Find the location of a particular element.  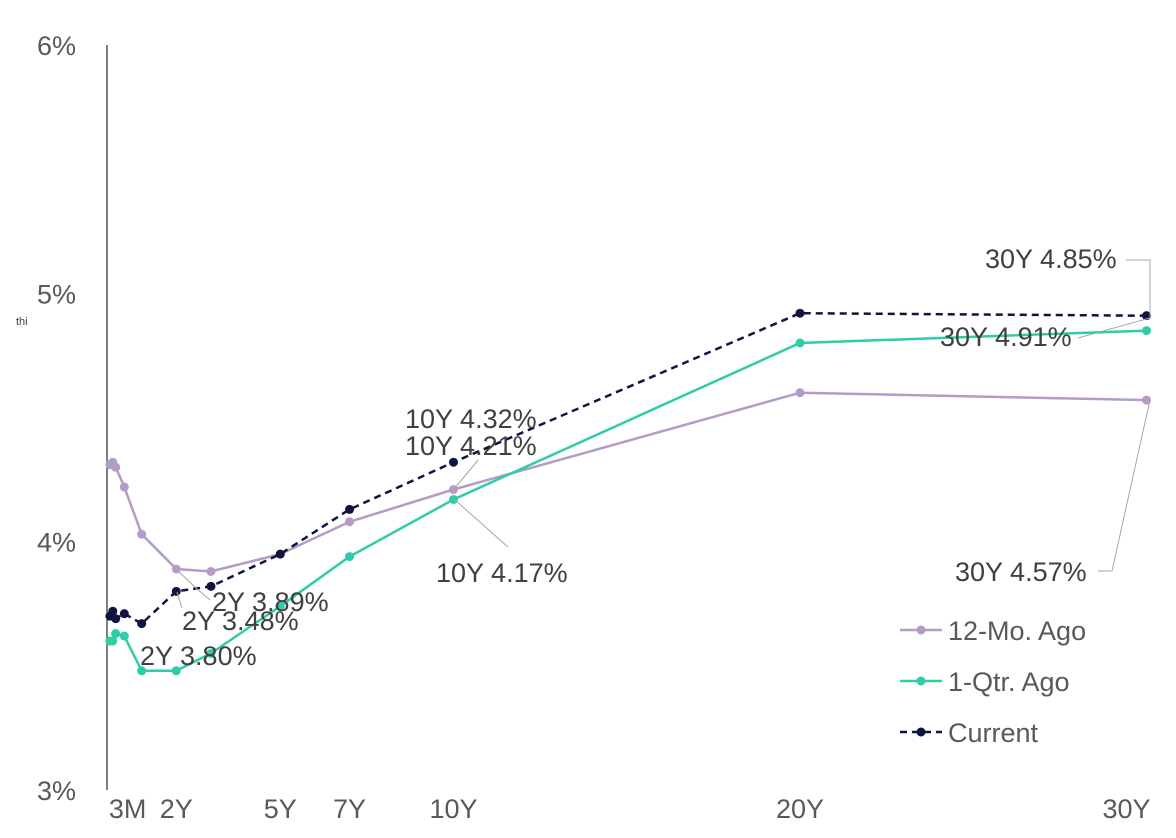

data-label-2y-3-80: 2Y 3.80% is located at coordinates (198, 656).